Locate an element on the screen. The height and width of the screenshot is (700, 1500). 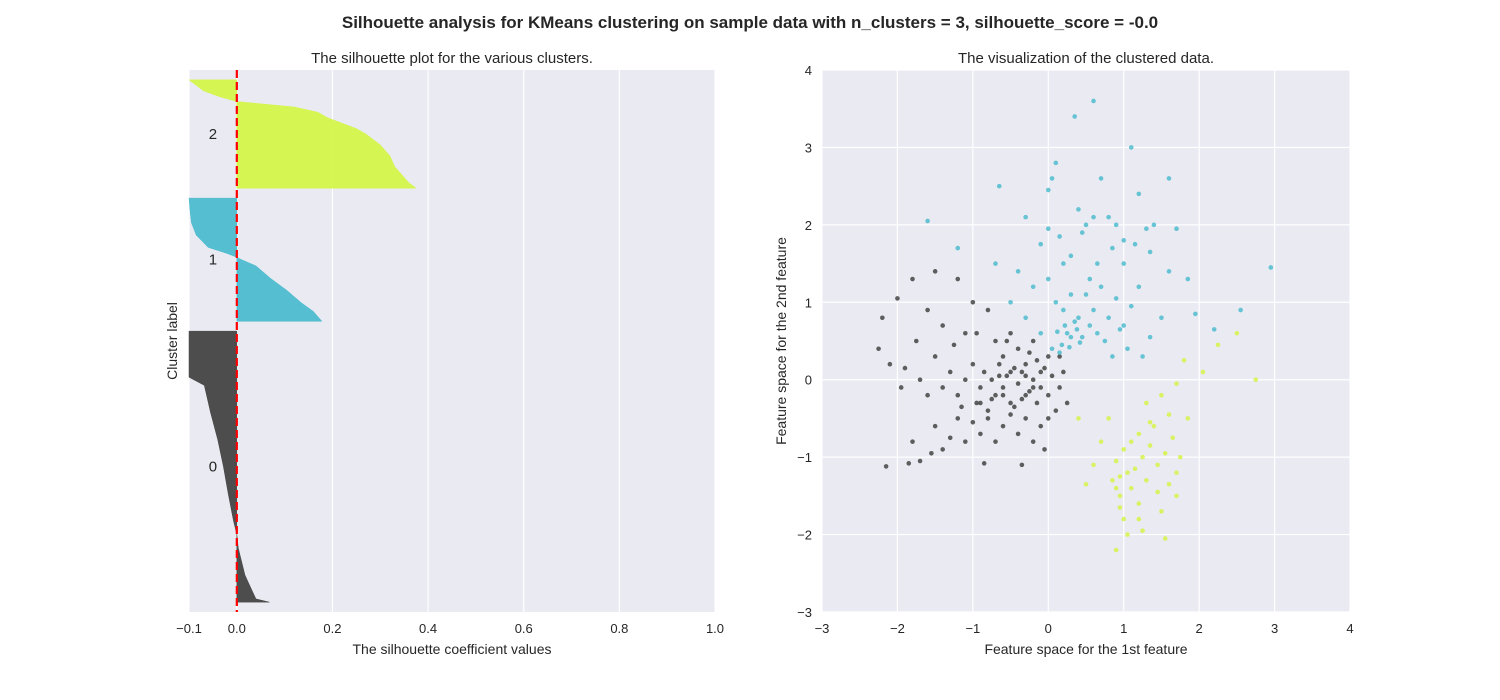
y-tick-label: −2 is located at coordinates (804, 535).